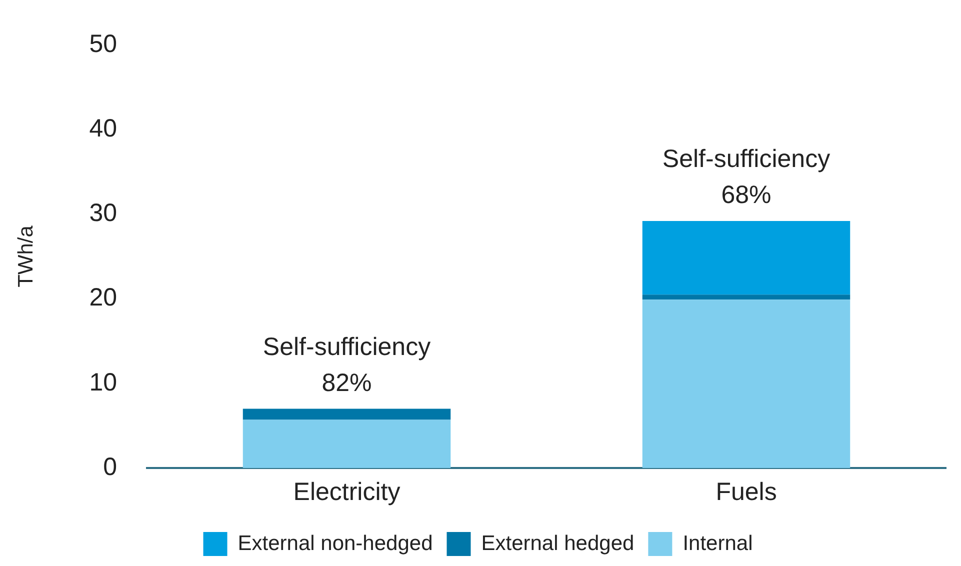 The height and width of the screenshot is (566, 961). I want to click on y-tick-label: 30, so click(103, 213).